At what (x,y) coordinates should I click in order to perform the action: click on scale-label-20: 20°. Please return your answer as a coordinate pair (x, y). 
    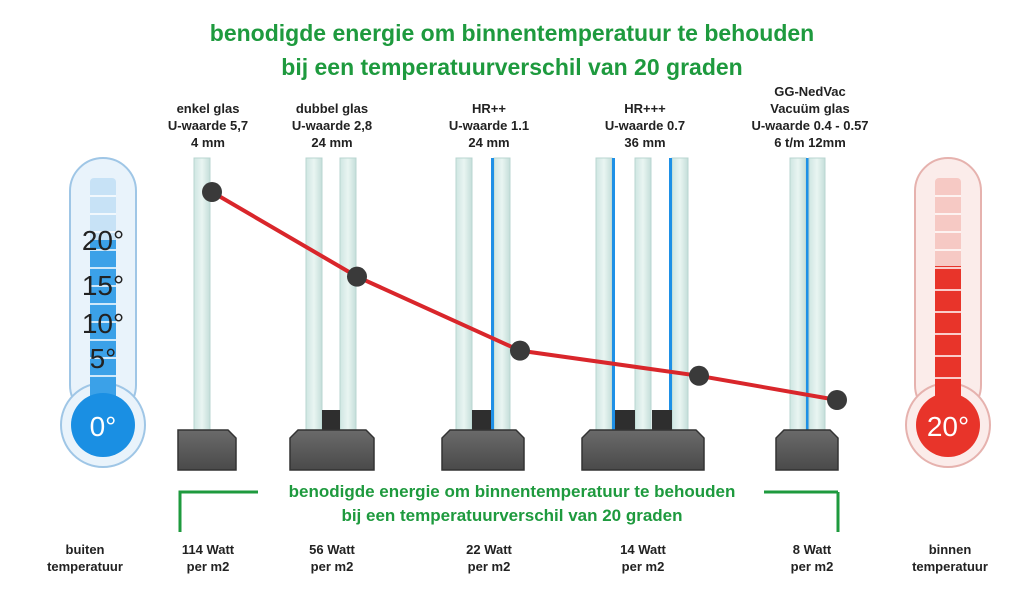
    Looking at the image, I should click on (103, 240).